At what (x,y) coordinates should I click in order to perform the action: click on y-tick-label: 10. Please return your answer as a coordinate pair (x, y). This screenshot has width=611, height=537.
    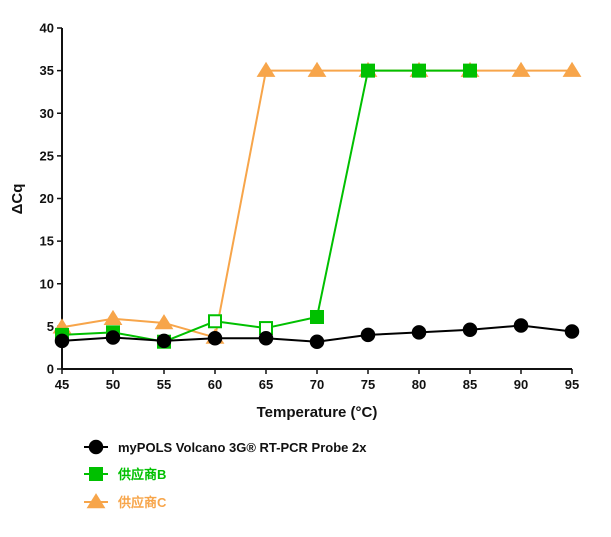
    Looking at the image, I should click on (47, 283).